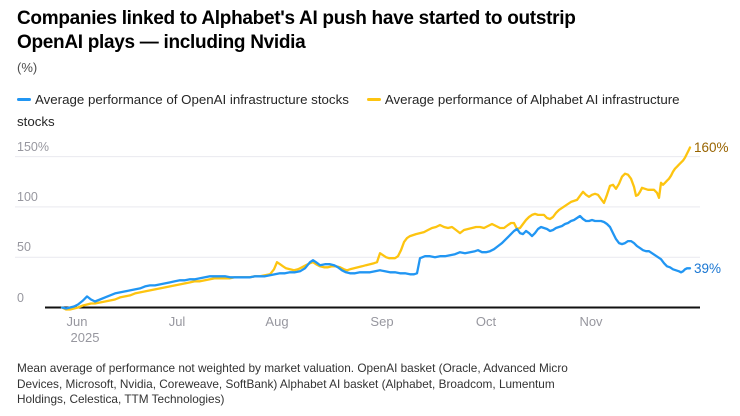 This screenshot has height=416, width=740. Describe the element at coordinates (708, 269) in the screenshot. I see `openai-end-value-label: 39%` at that location.